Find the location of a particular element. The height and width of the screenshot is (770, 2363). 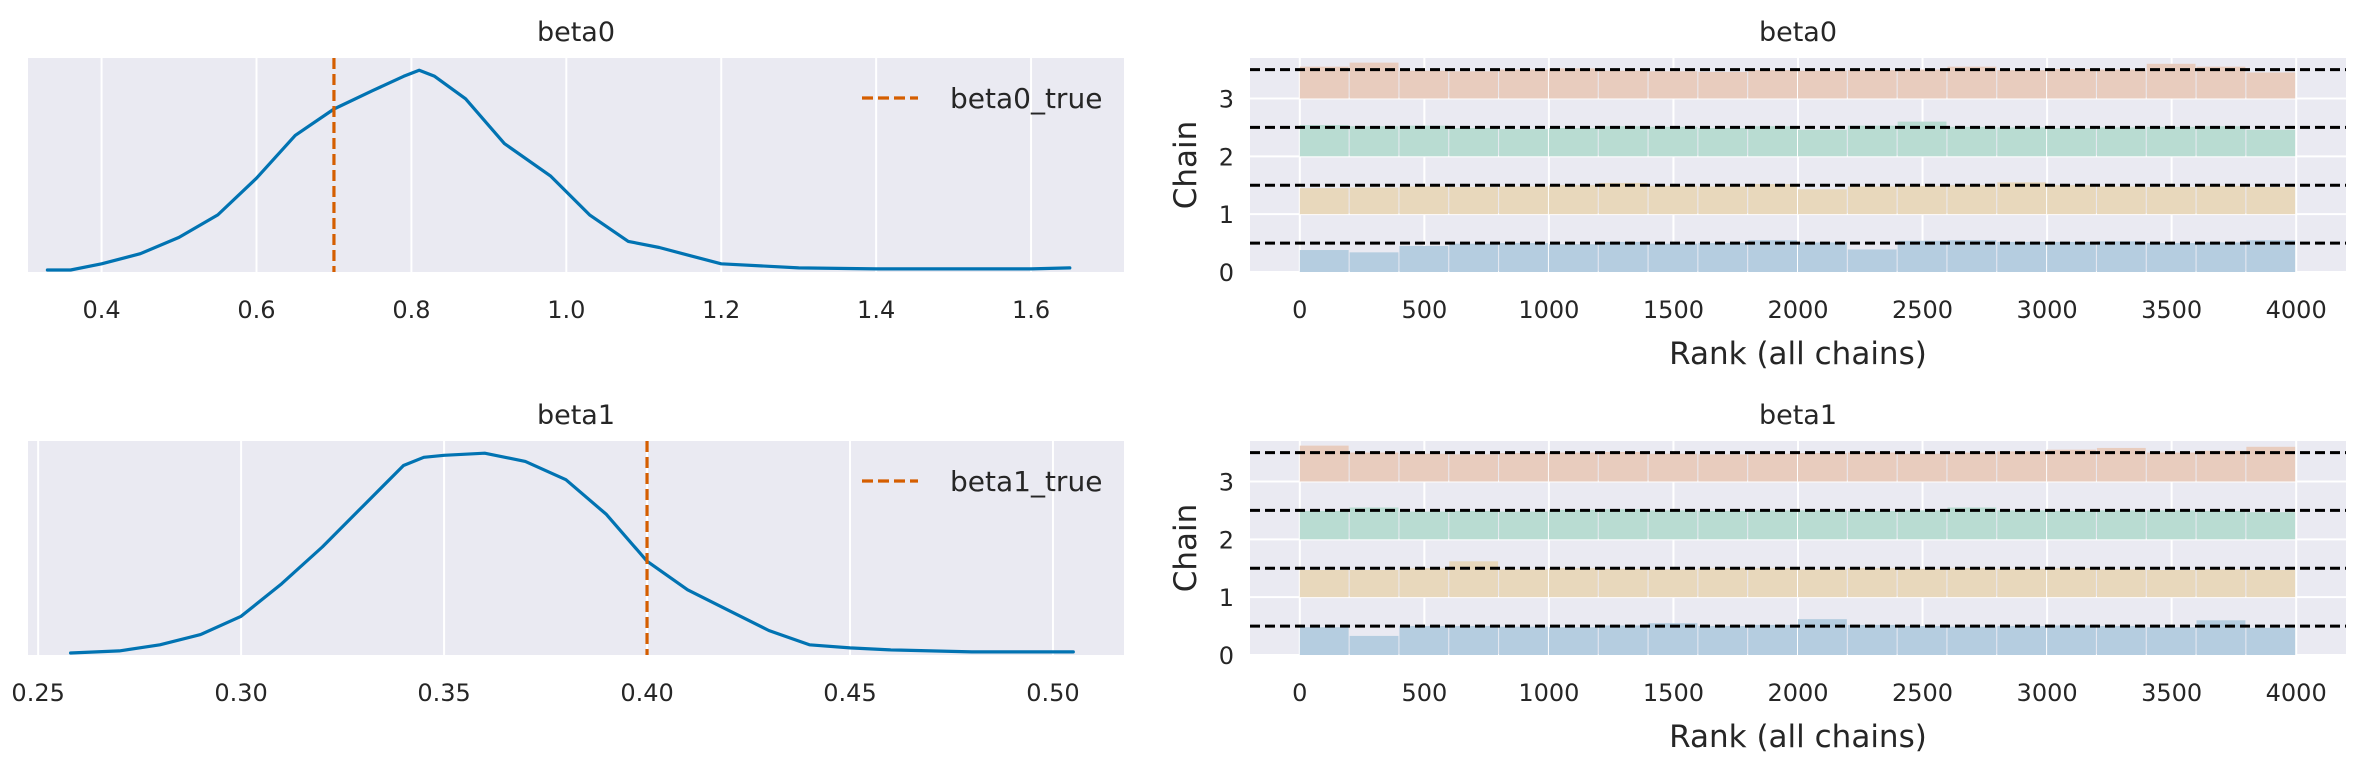

legend-label: beta0_true is located at coordinates (1026, 98).